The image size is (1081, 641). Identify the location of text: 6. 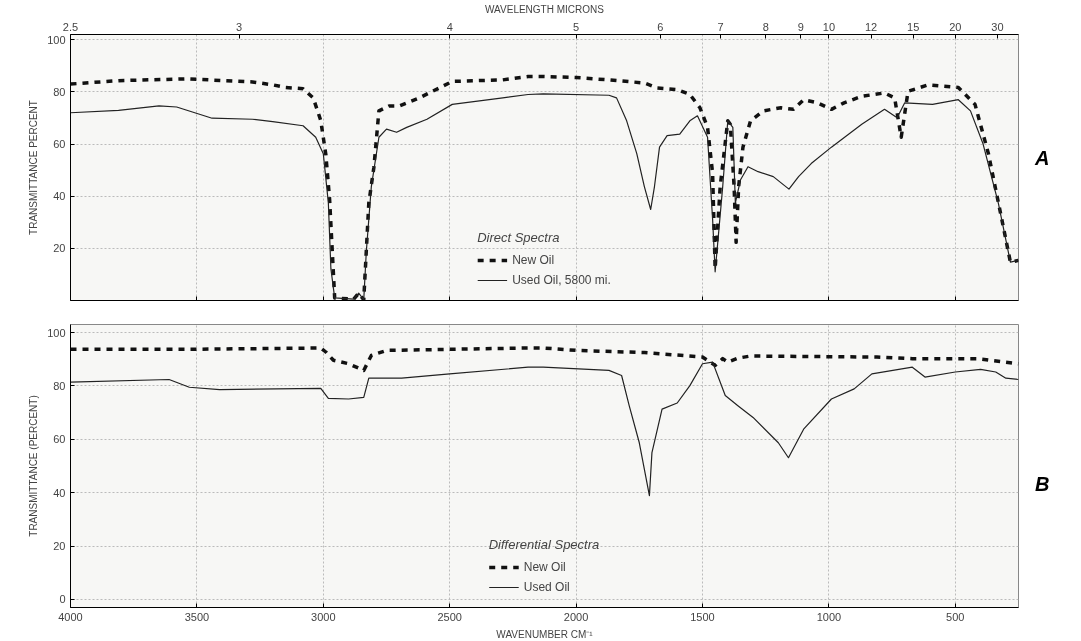
(660, 26).